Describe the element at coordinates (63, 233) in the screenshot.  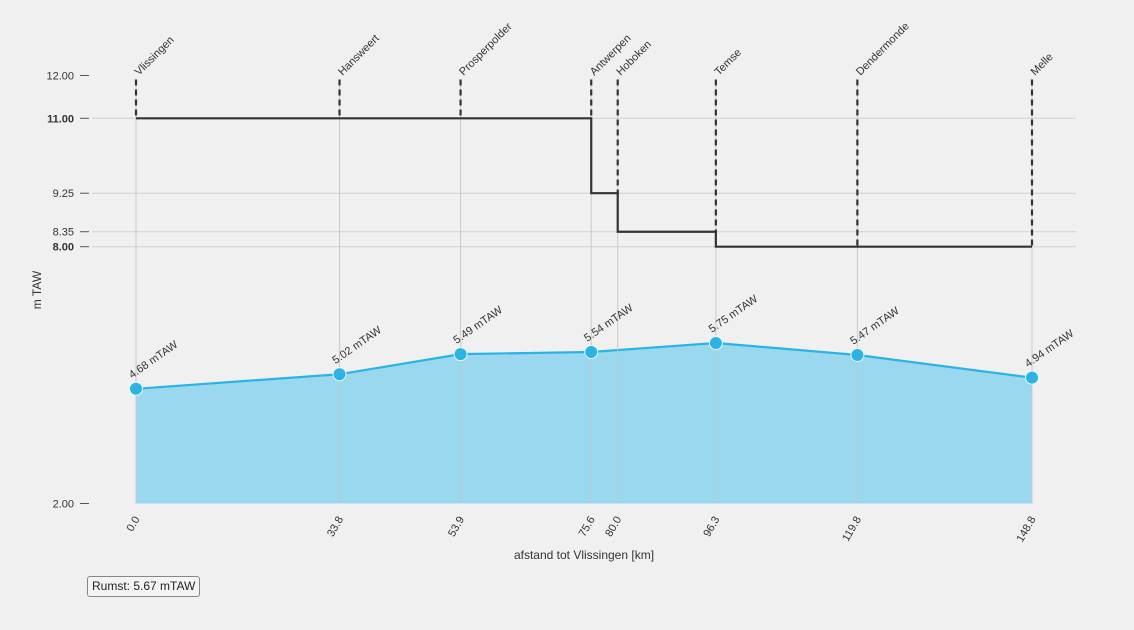
I see `y-tick-label: 8.35` at that location.